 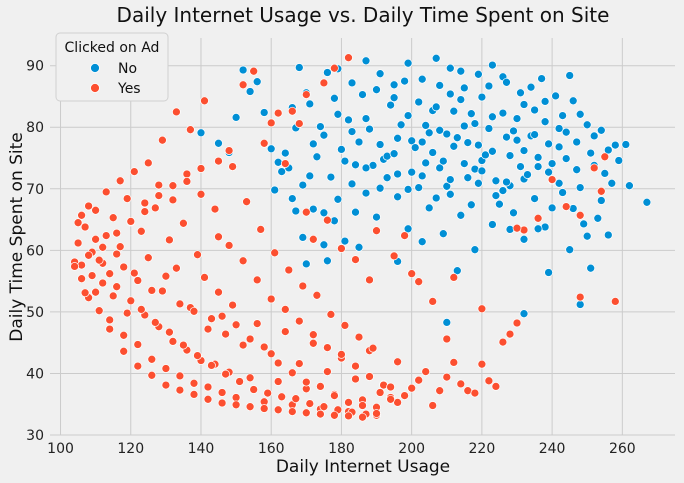 I want to click on x-tick-label: 140, so click(x=201, y=449).